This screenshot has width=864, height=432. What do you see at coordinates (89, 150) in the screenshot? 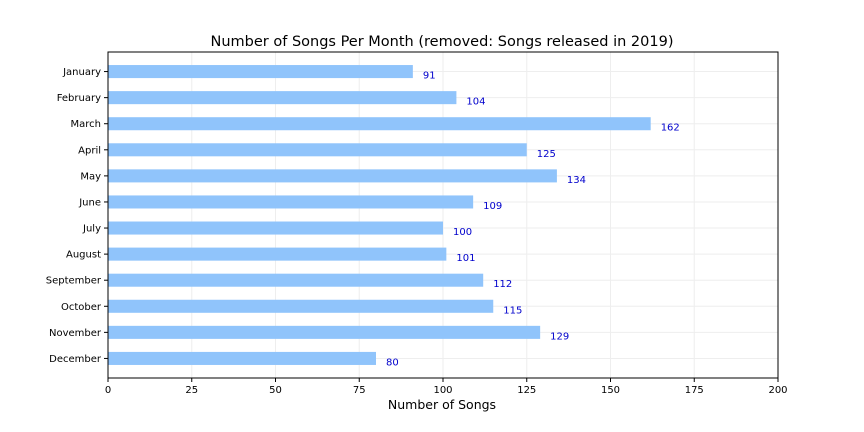
I see `y-tick-label: April` at bounding box center [89, 150].